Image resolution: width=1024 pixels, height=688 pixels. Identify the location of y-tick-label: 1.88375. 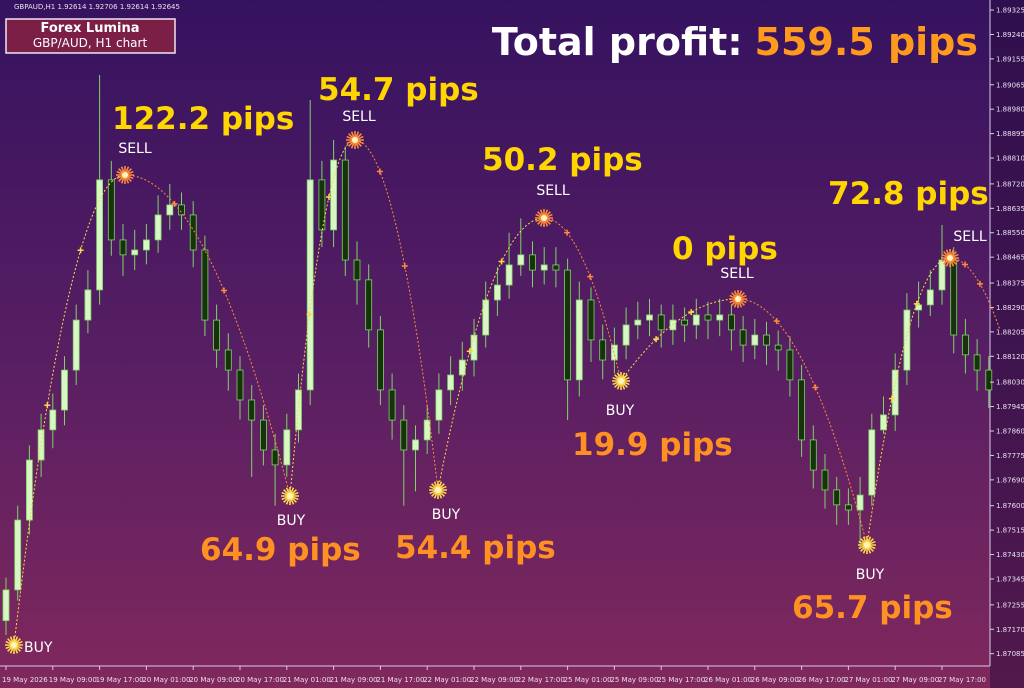
(1010, 284).